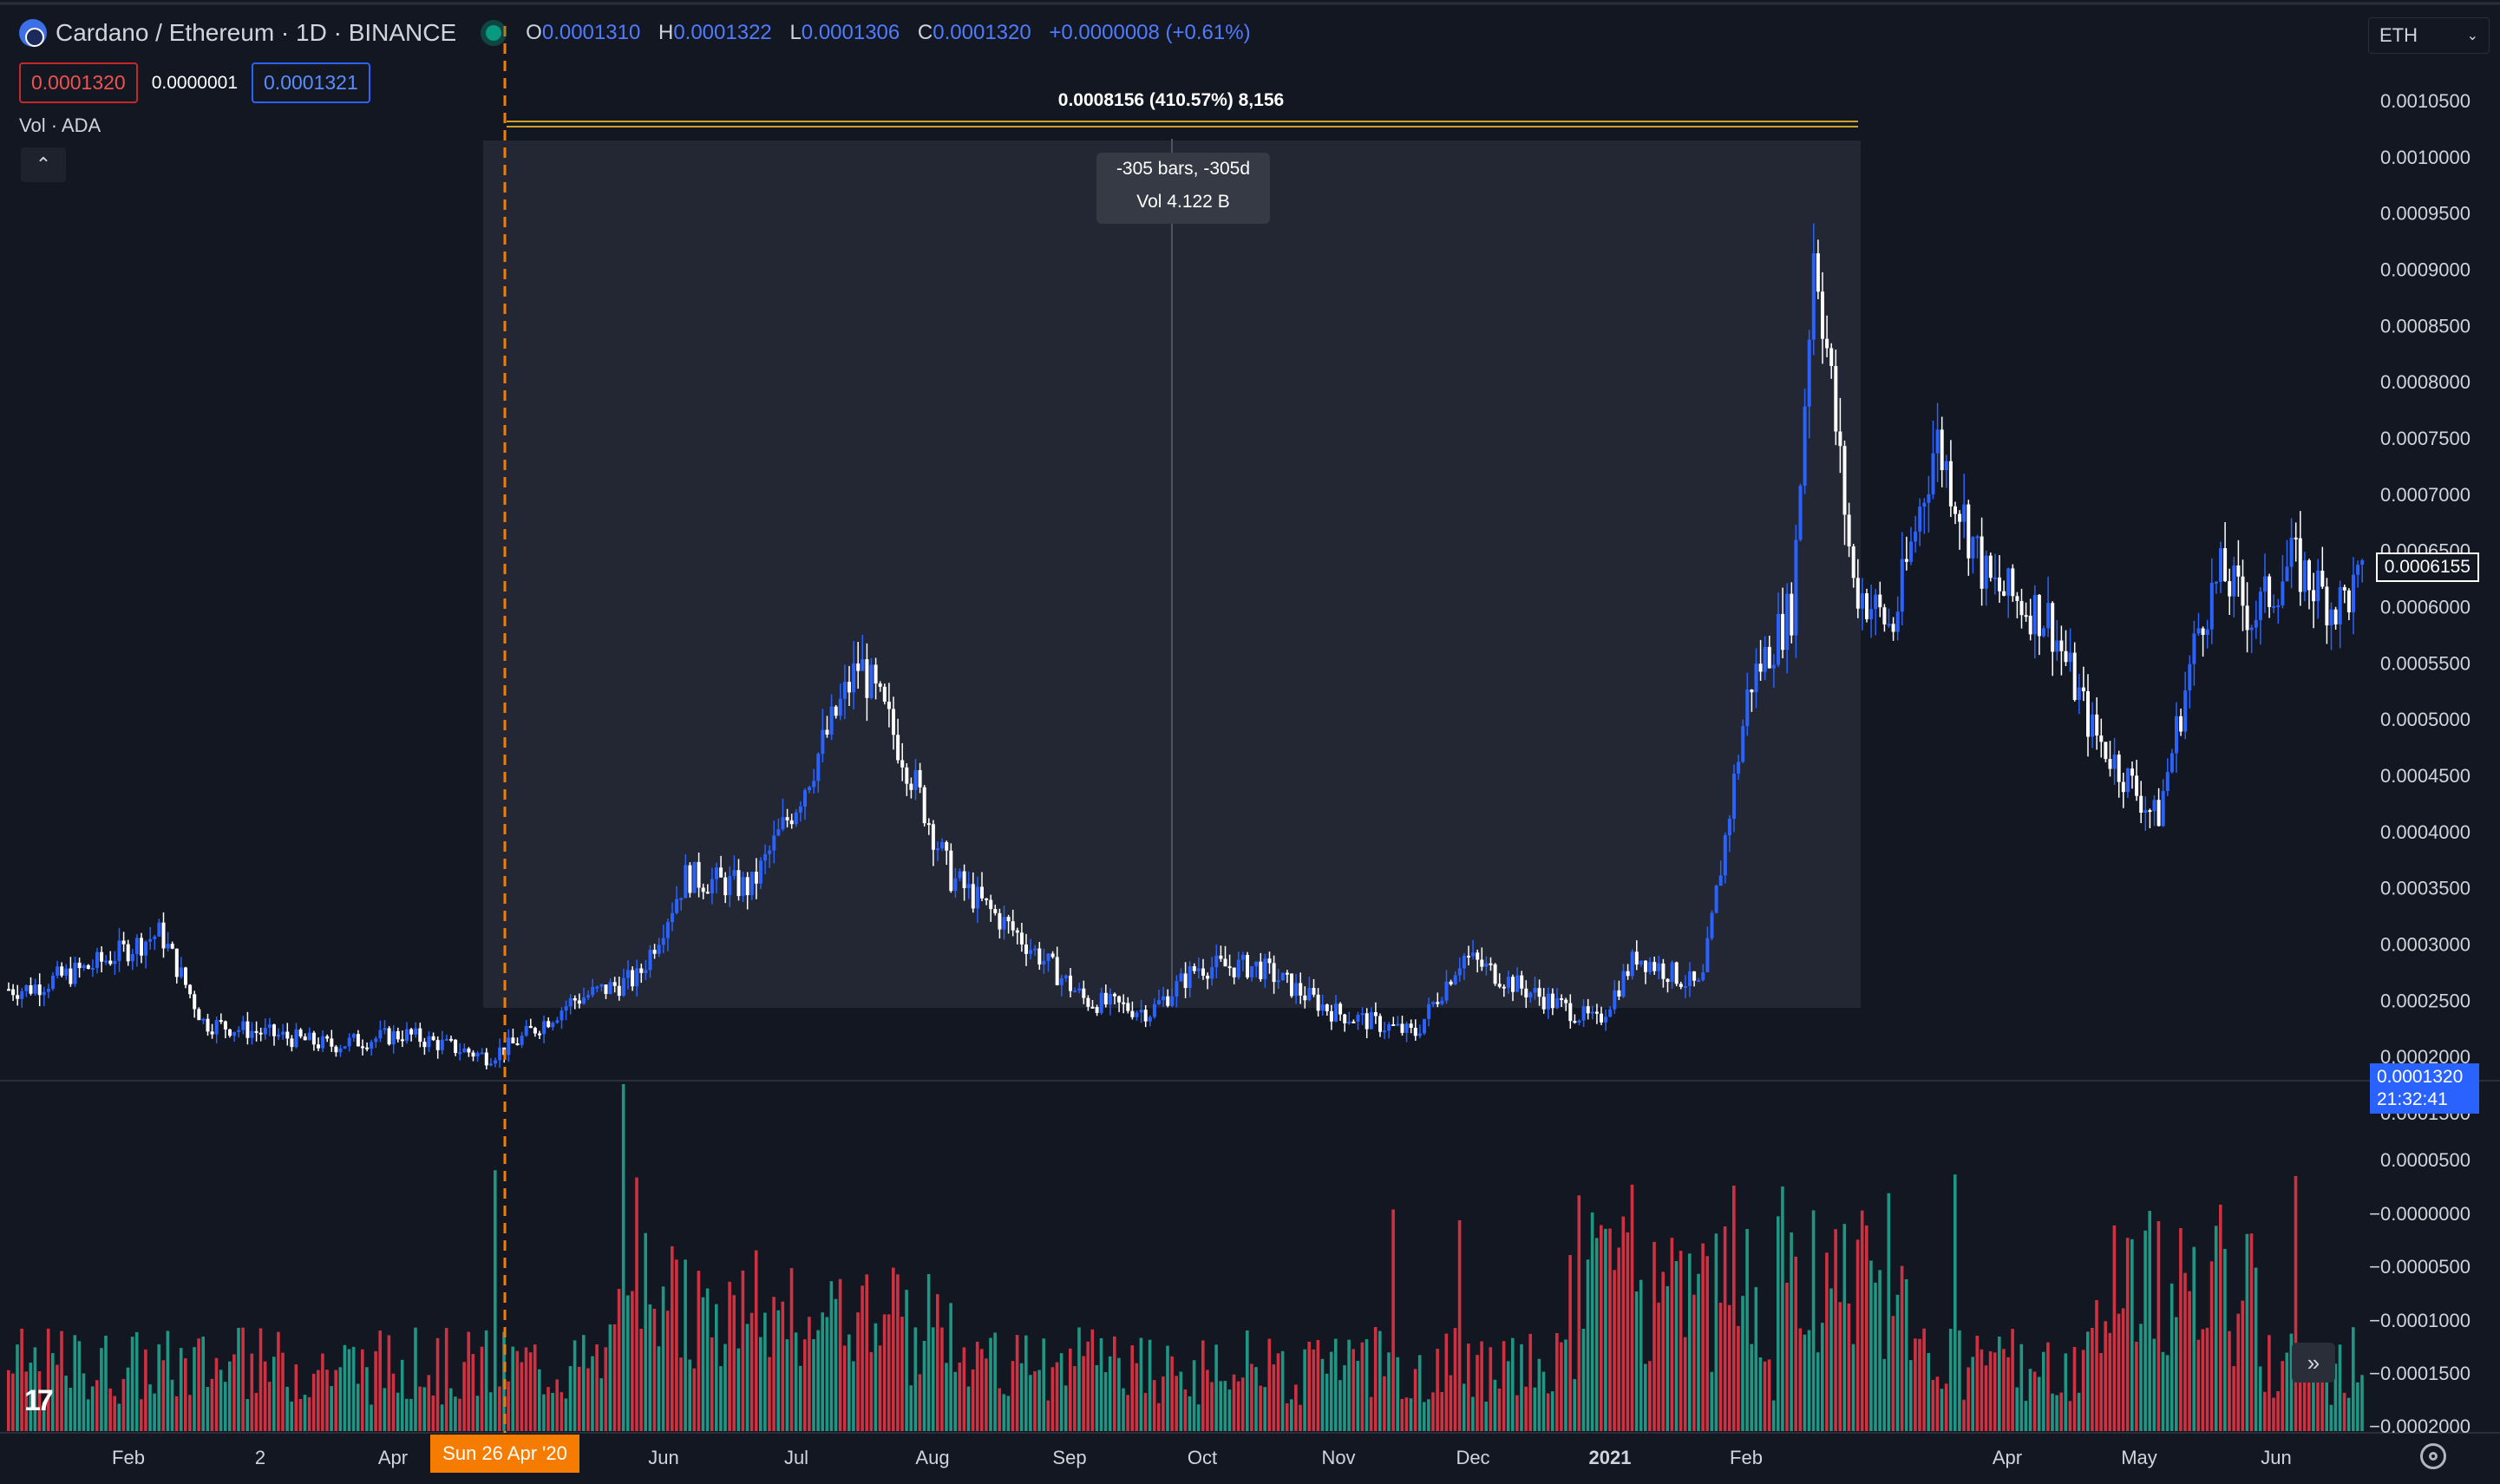 This screenshot has width=2500, height=1484. I want to click on price-axis-label: 0.0009000, so click(2425, 270).